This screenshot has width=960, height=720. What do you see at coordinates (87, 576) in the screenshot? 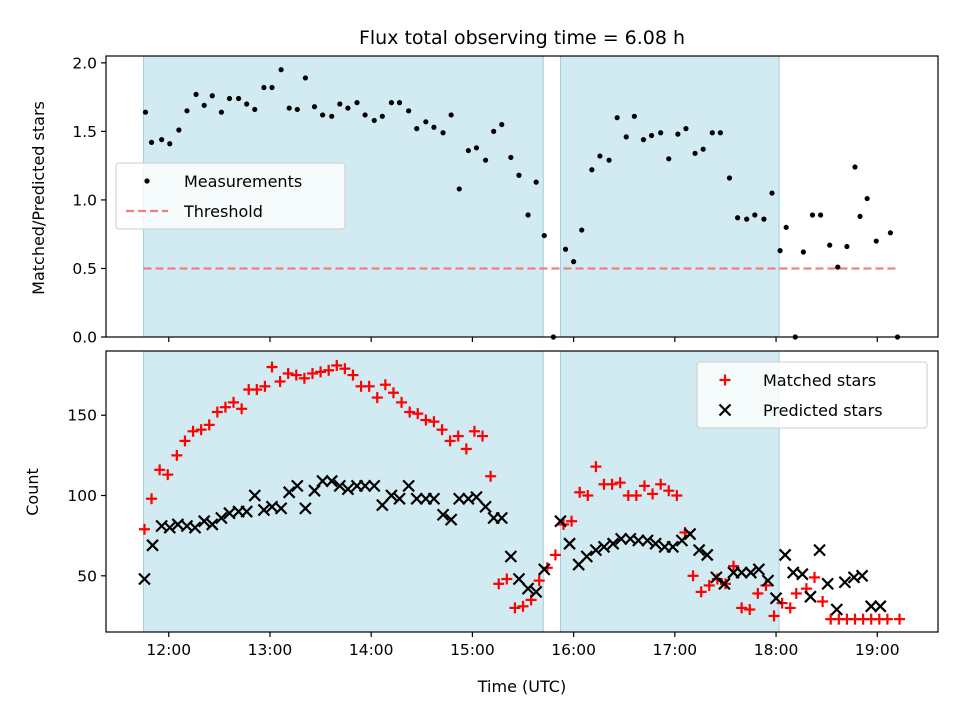
I see `y-tick-label: 50` at bounding box center [87, 576].